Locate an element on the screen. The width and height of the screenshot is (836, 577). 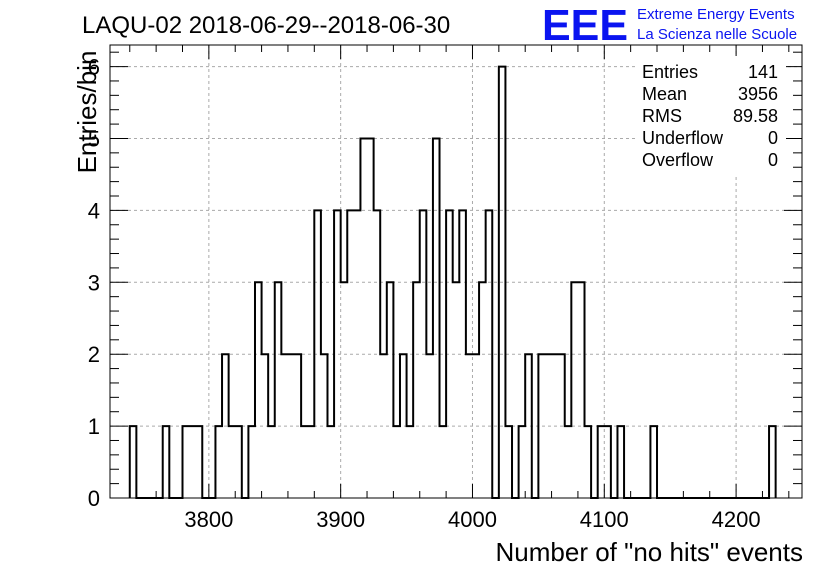
eee-logo-letters: EEE is located at coordinates (585, 25).